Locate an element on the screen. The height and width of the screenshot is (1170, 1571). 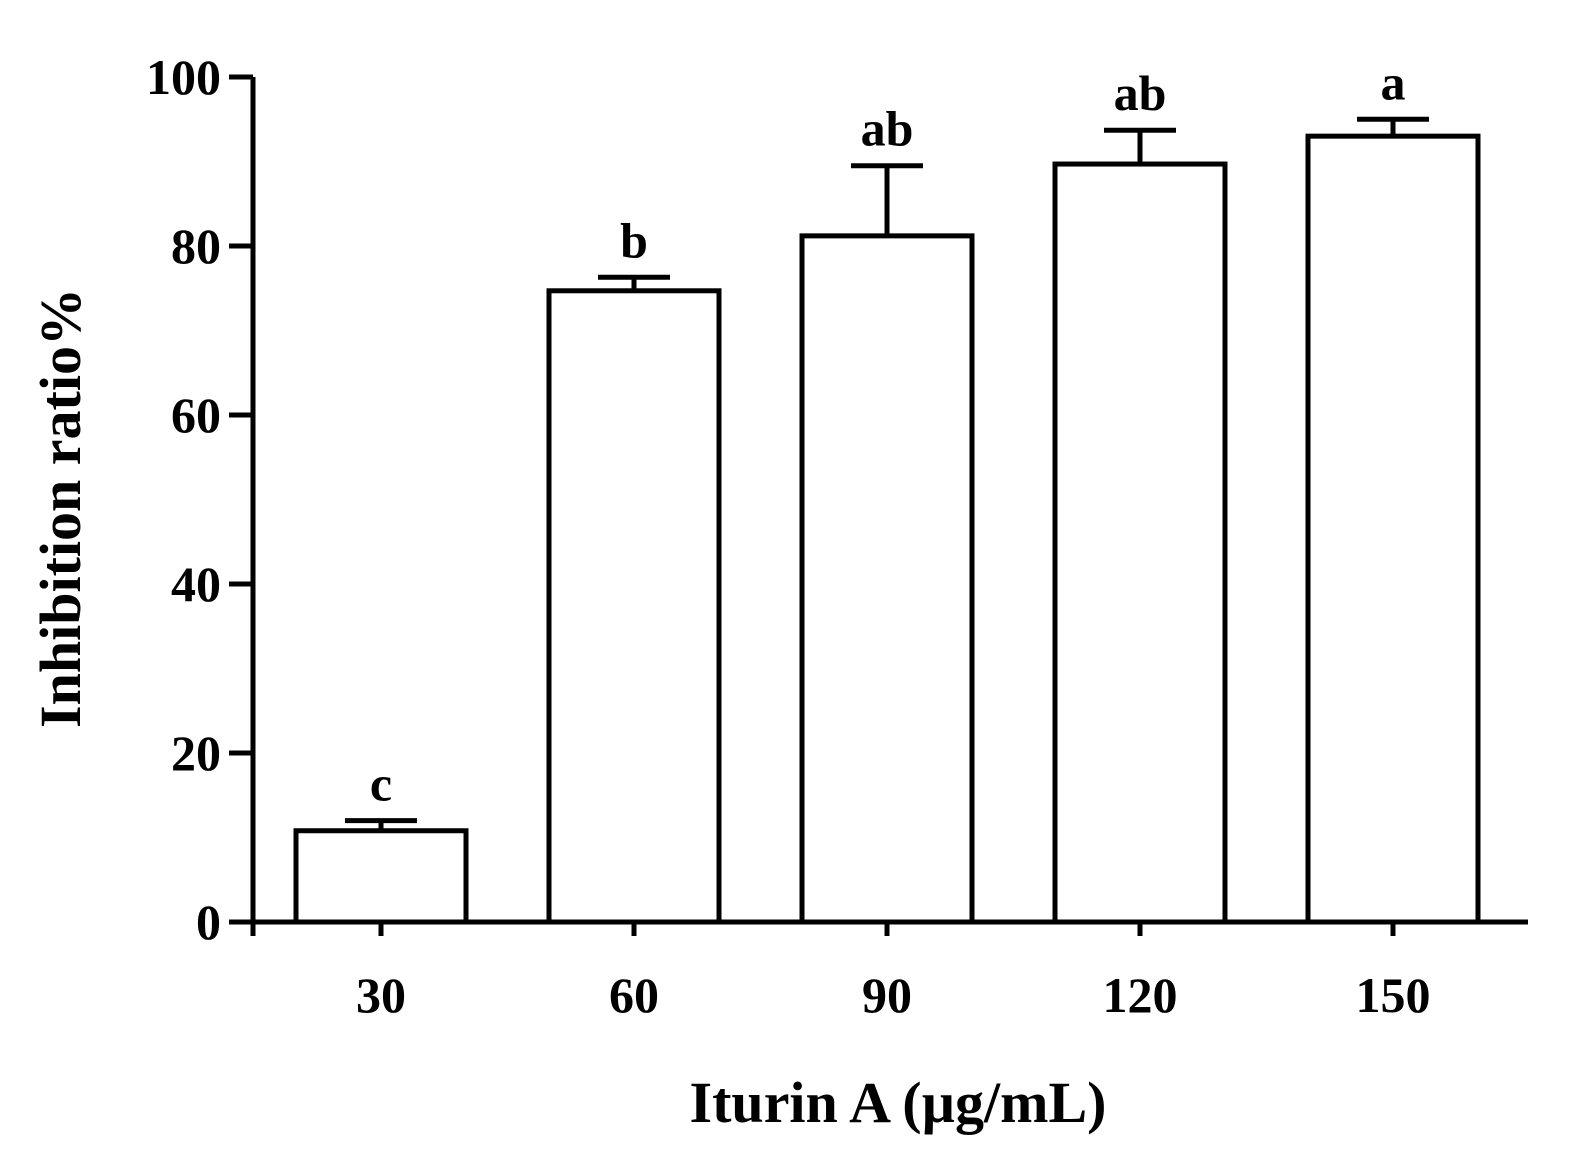
y-tick-label-100: 100 is located at coordinates (183, 77).